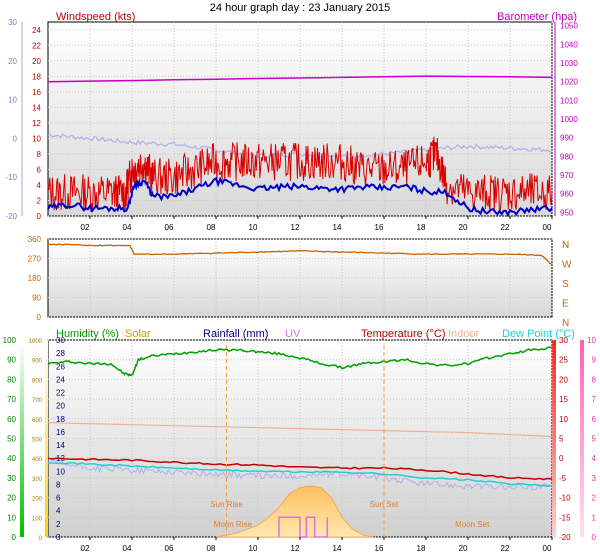 The width and height of the screenshot is (600, 555). I want to click on uv-tick: 7, so click(594, 399).